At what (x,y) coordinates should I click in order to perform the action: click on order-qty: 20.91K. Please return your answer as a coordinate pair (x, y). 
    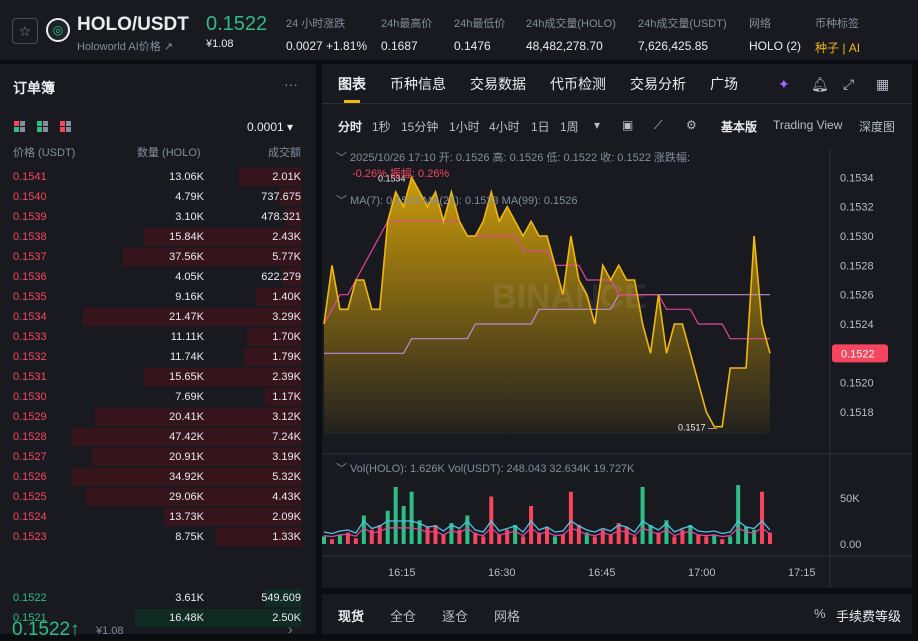
    Looking at the image, I should click on (186, 457).